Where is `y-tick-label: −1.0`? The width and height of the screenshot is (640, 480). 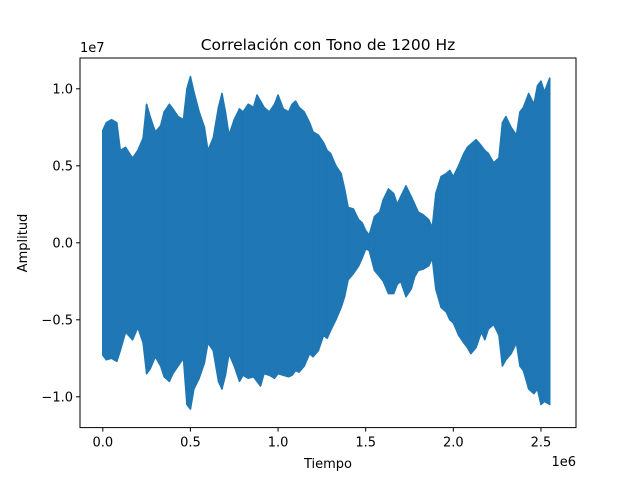 y-tick-label: −1.0 is located at coordinates (57, 397).